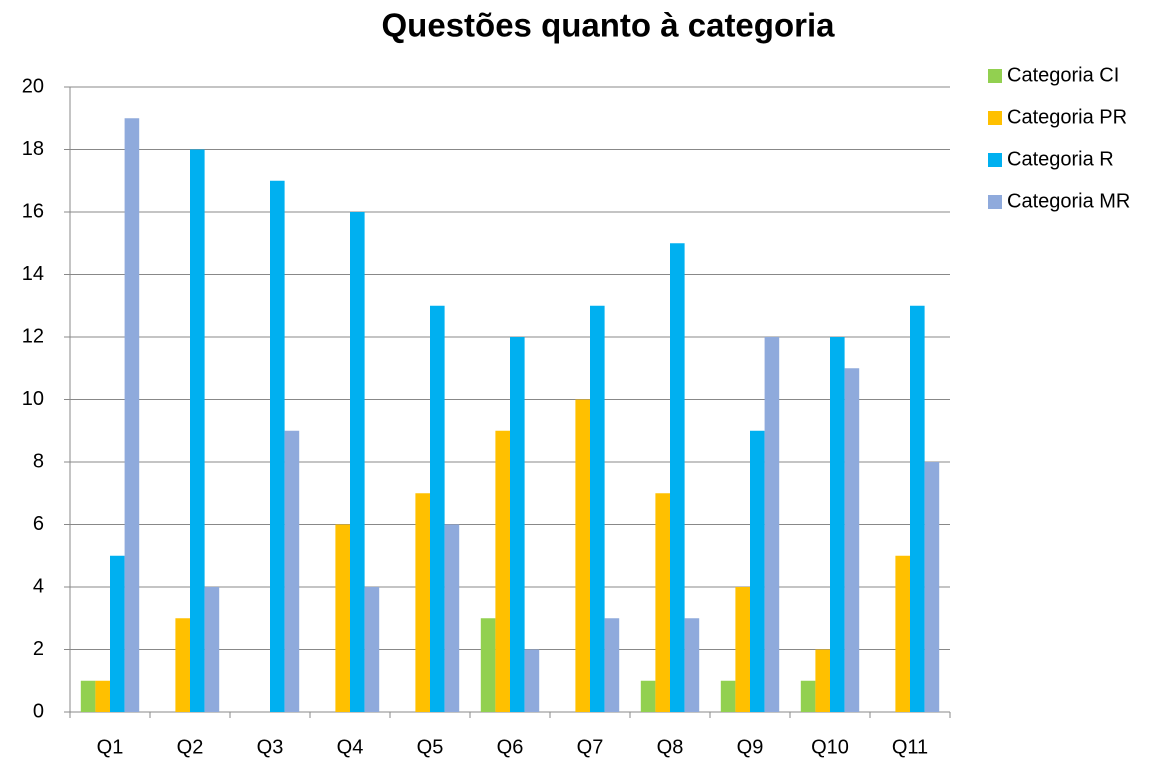 The height and width of the screenshot is (763, 1166). I want to click on y-tick-label: 8, so click(38, 461).